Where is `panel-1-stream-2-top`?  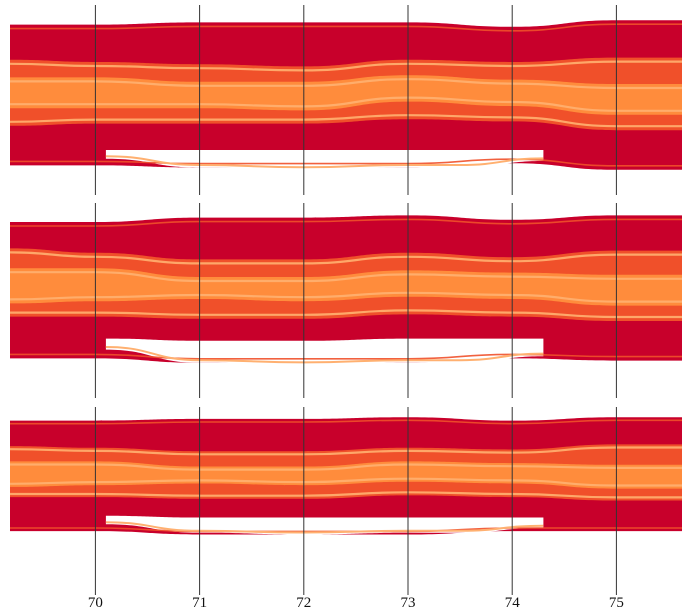 panel-1-stream-2-top is located at coordinates (345, 66).